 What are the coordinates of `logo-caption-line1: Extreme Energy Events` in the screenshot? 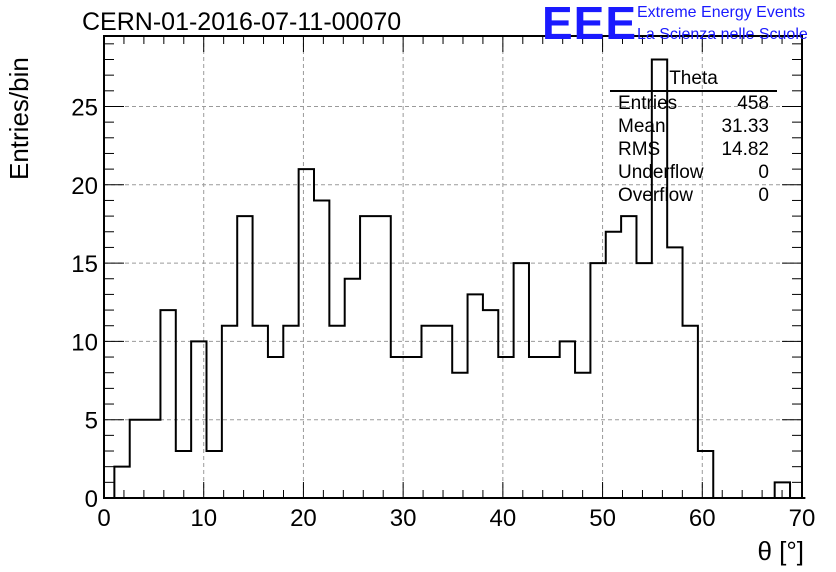 It's located at (721, 12).